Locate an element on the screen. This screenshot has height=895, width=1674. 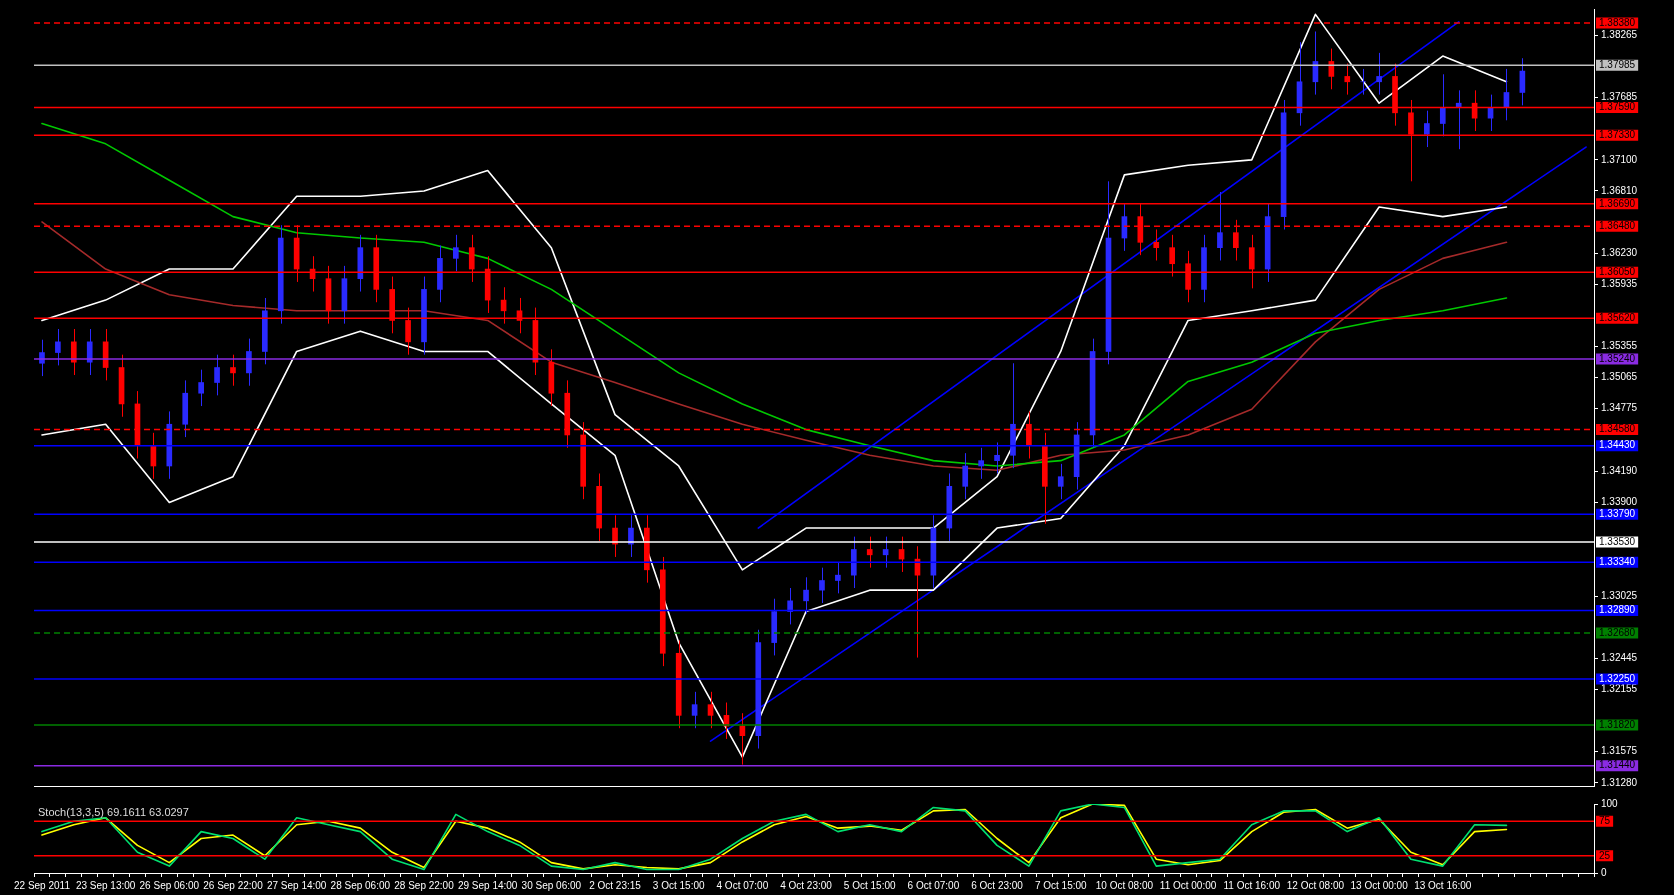
x-tick-label: 5 Oct 15:00 is located at coordinates (869, 885).